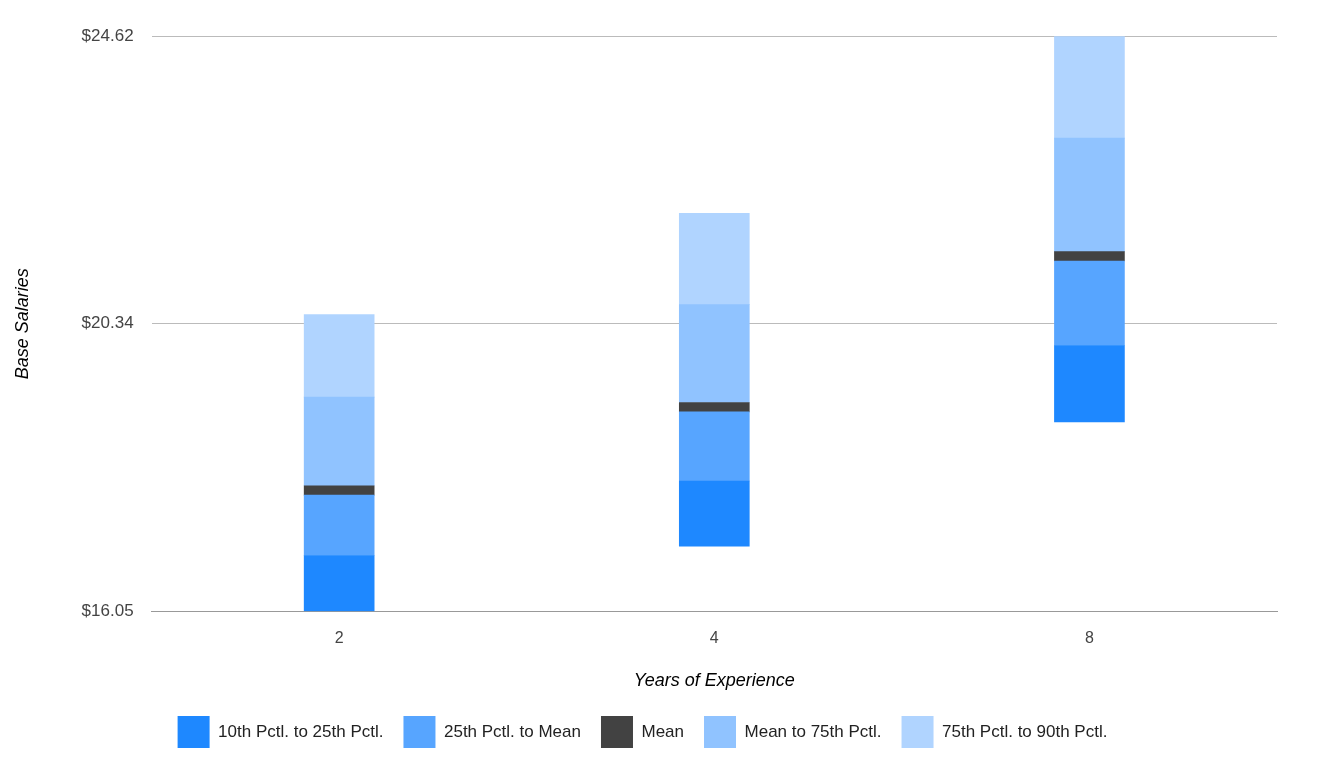 The height and width of the screenshot is (766, 1325). I want to click on legend-label: 75th Pctl. to 90th Pctl., so click(1025, 731).